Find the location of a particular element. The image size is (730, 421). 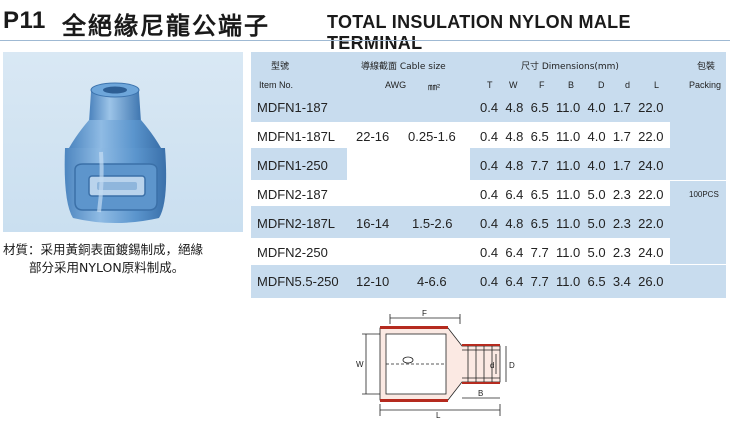

dims-row: 0.4 6.4 6.5 11.0 5.0 2.3 22.0 is located at coordinates (572, 194).